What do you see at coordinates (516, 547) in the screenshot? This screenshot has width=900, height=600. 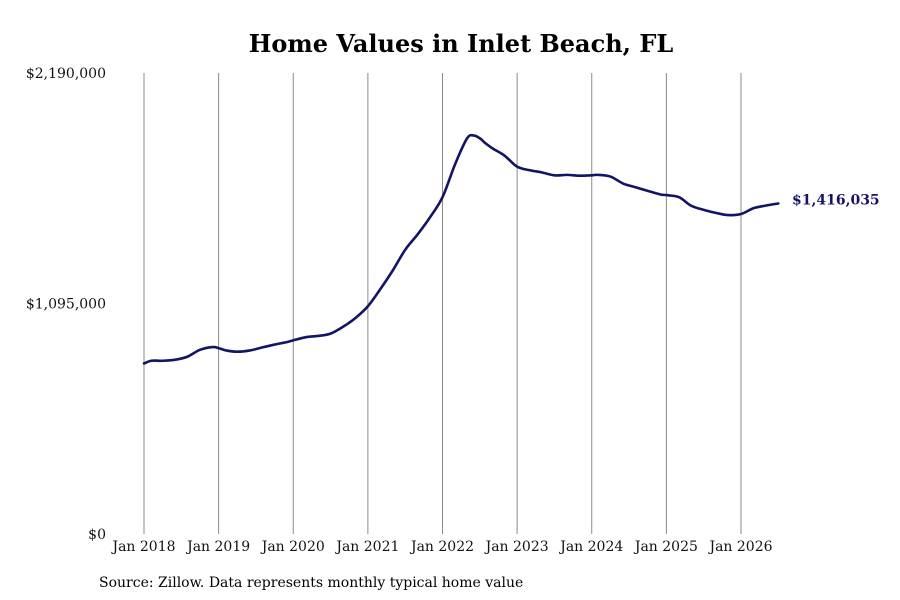 I see `x-tick-label: Jan 2023` at bounding box center [516, 547].